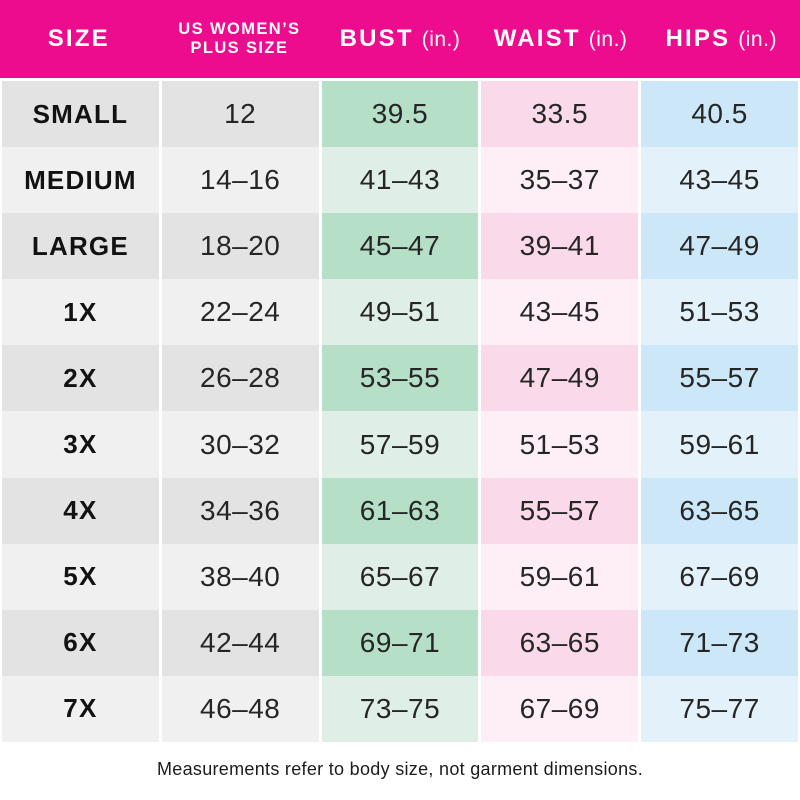 This screenshot has width=800, height=800. Describe the element at coordinates (240, 114) in the screenshot. I see `cell-plus-size: 12` at that location.